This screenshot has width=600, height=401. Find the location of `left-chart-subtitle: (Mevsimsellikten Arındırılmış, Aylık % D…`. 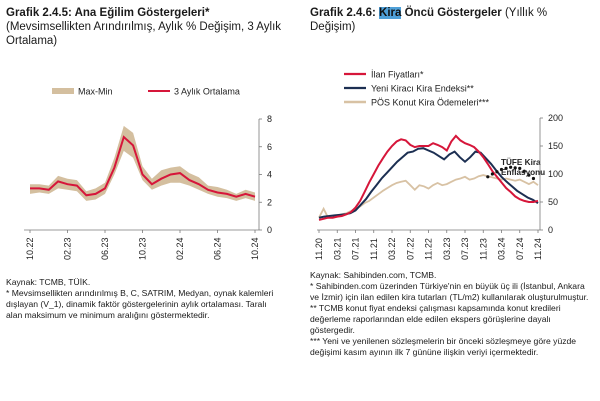

left-chart-subtitle: (Mevsimsellikten Arındırılmış, Aylık % D… is located at coordinates (144, 34).